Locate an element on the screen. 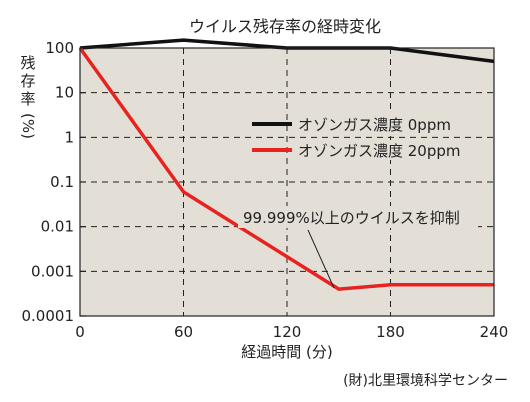  y-tick-label: 0.0001 is located at coordinates (48, 316).